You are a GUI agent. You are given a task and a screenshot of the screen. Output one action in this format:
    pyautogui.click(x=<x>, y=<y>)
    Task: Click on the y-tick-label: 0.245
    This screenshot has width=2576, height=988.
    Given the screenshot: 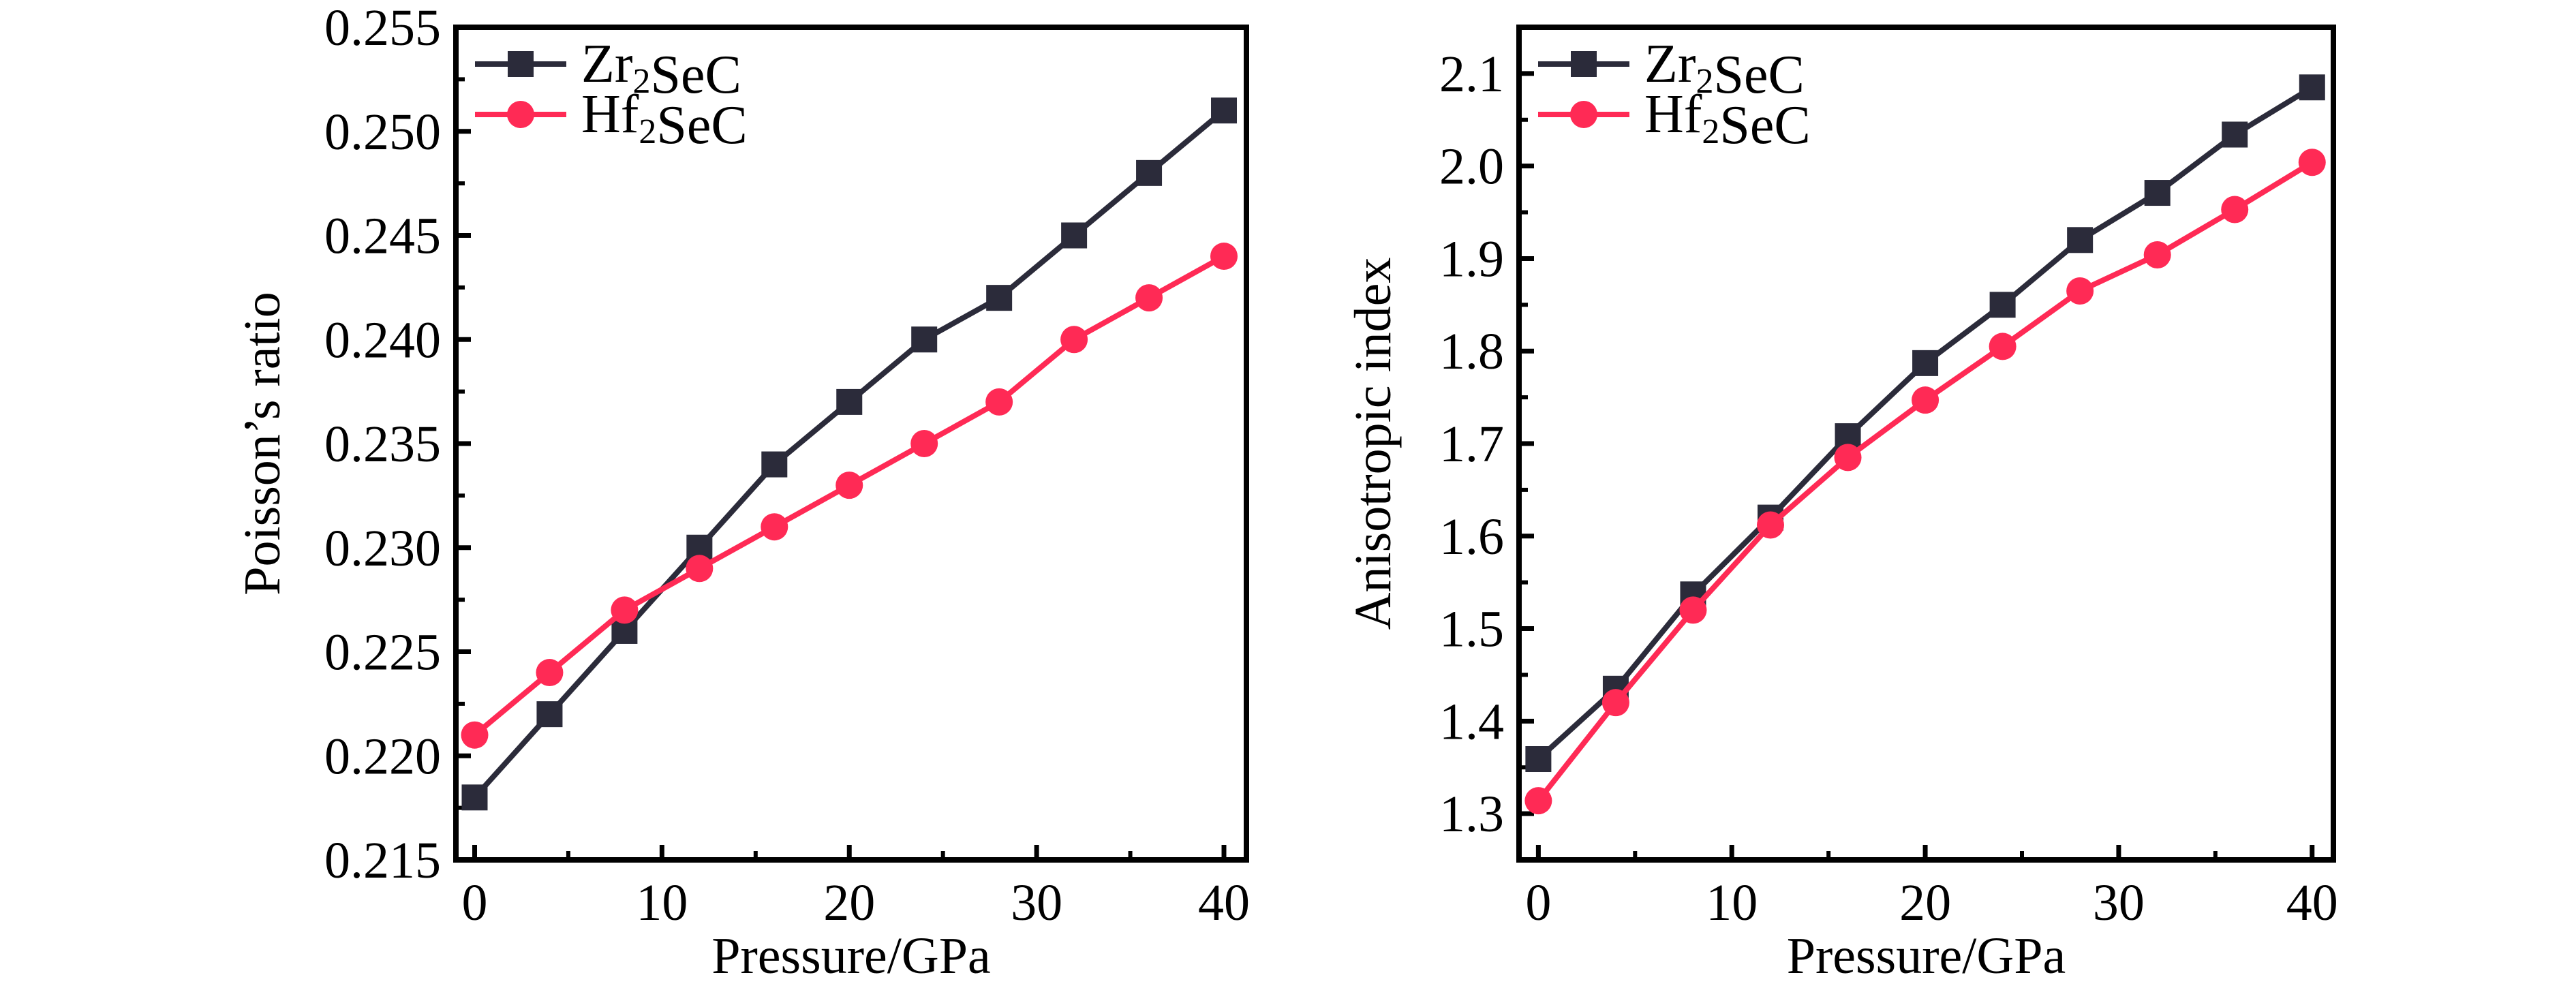 What is the action you would take?
    pyautogui.click(x=382, y=236)
    